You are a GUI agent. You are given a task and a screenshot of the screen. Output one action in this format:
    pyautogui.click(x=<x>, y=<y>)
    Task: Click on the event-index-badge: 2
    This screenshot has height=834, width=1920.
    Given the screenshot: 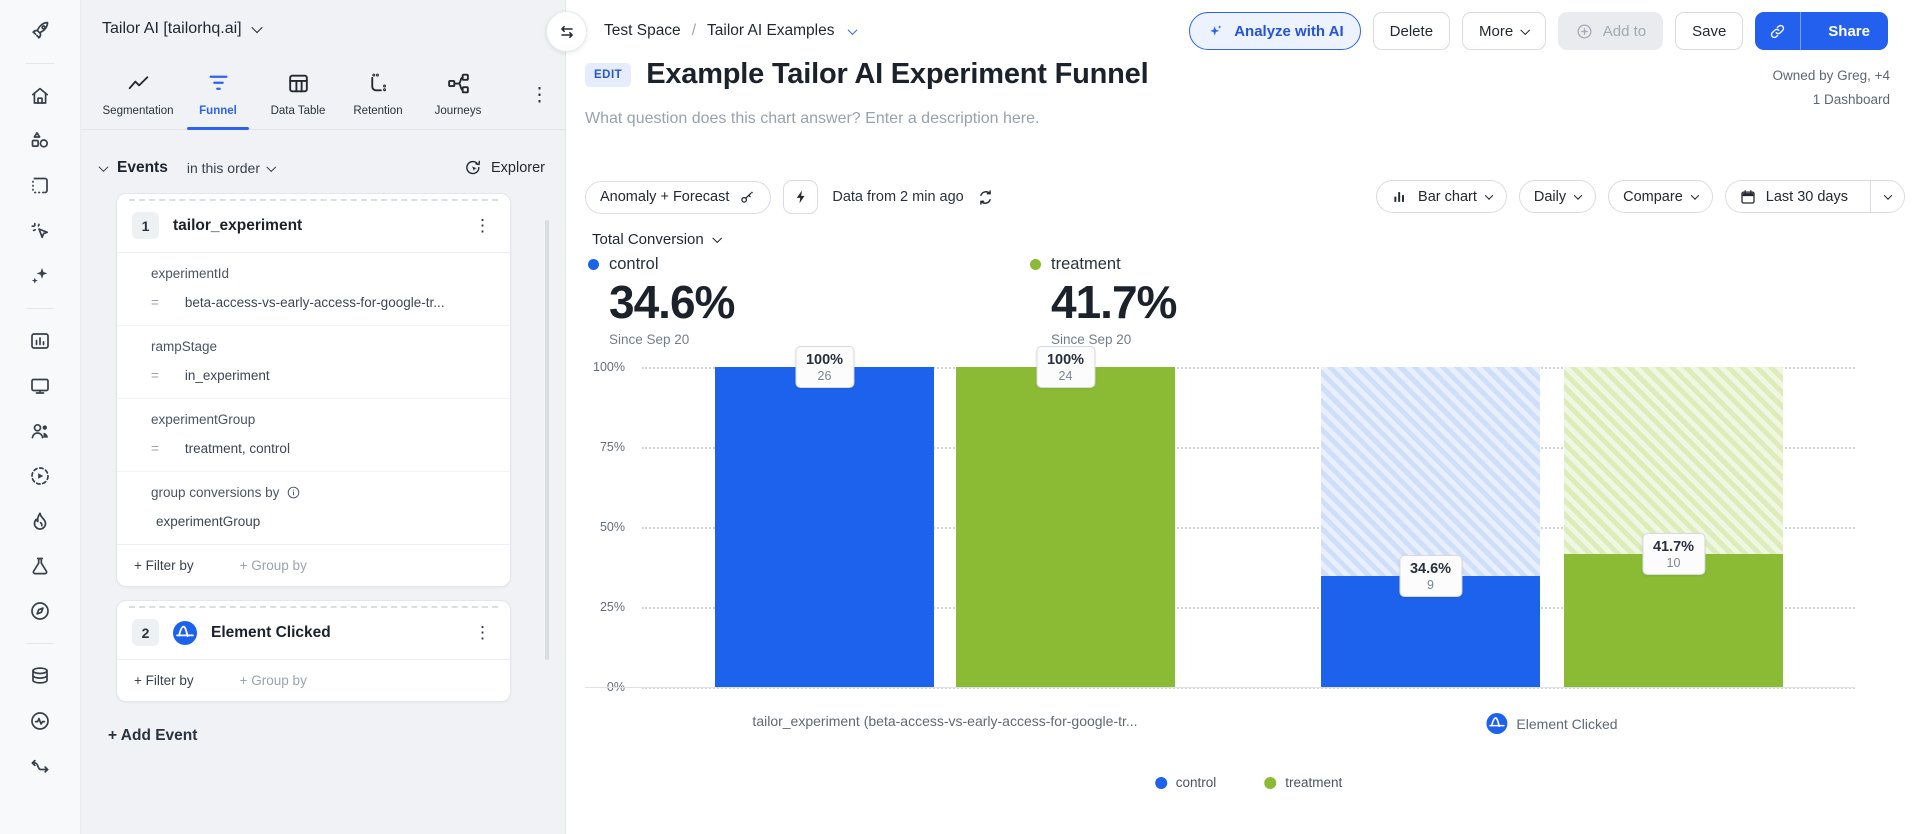 What is the action you would take?
    pyautogui.click(x=145, y=632)
    